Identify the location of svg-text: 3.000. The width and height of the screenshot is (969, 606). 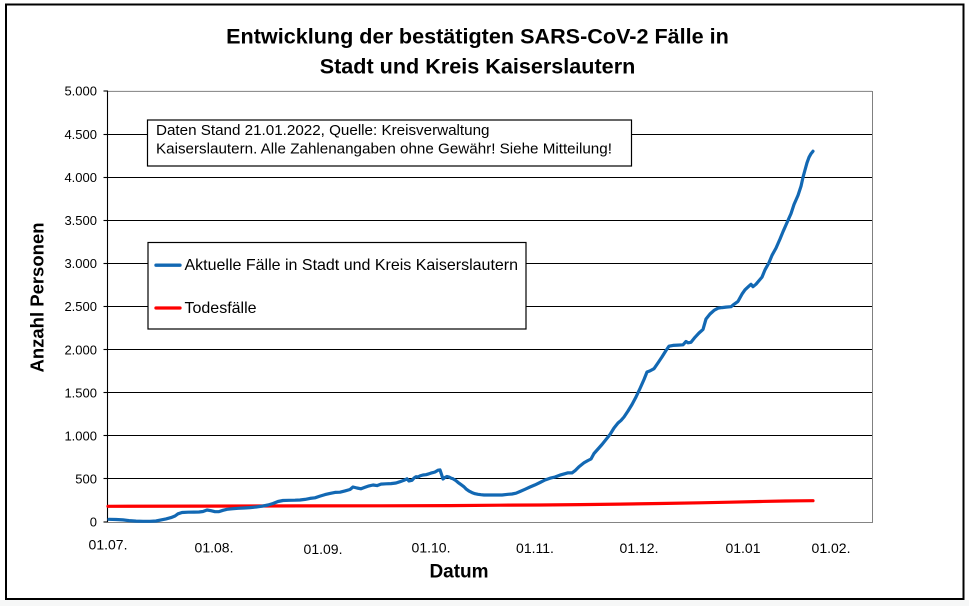
(80, 263).